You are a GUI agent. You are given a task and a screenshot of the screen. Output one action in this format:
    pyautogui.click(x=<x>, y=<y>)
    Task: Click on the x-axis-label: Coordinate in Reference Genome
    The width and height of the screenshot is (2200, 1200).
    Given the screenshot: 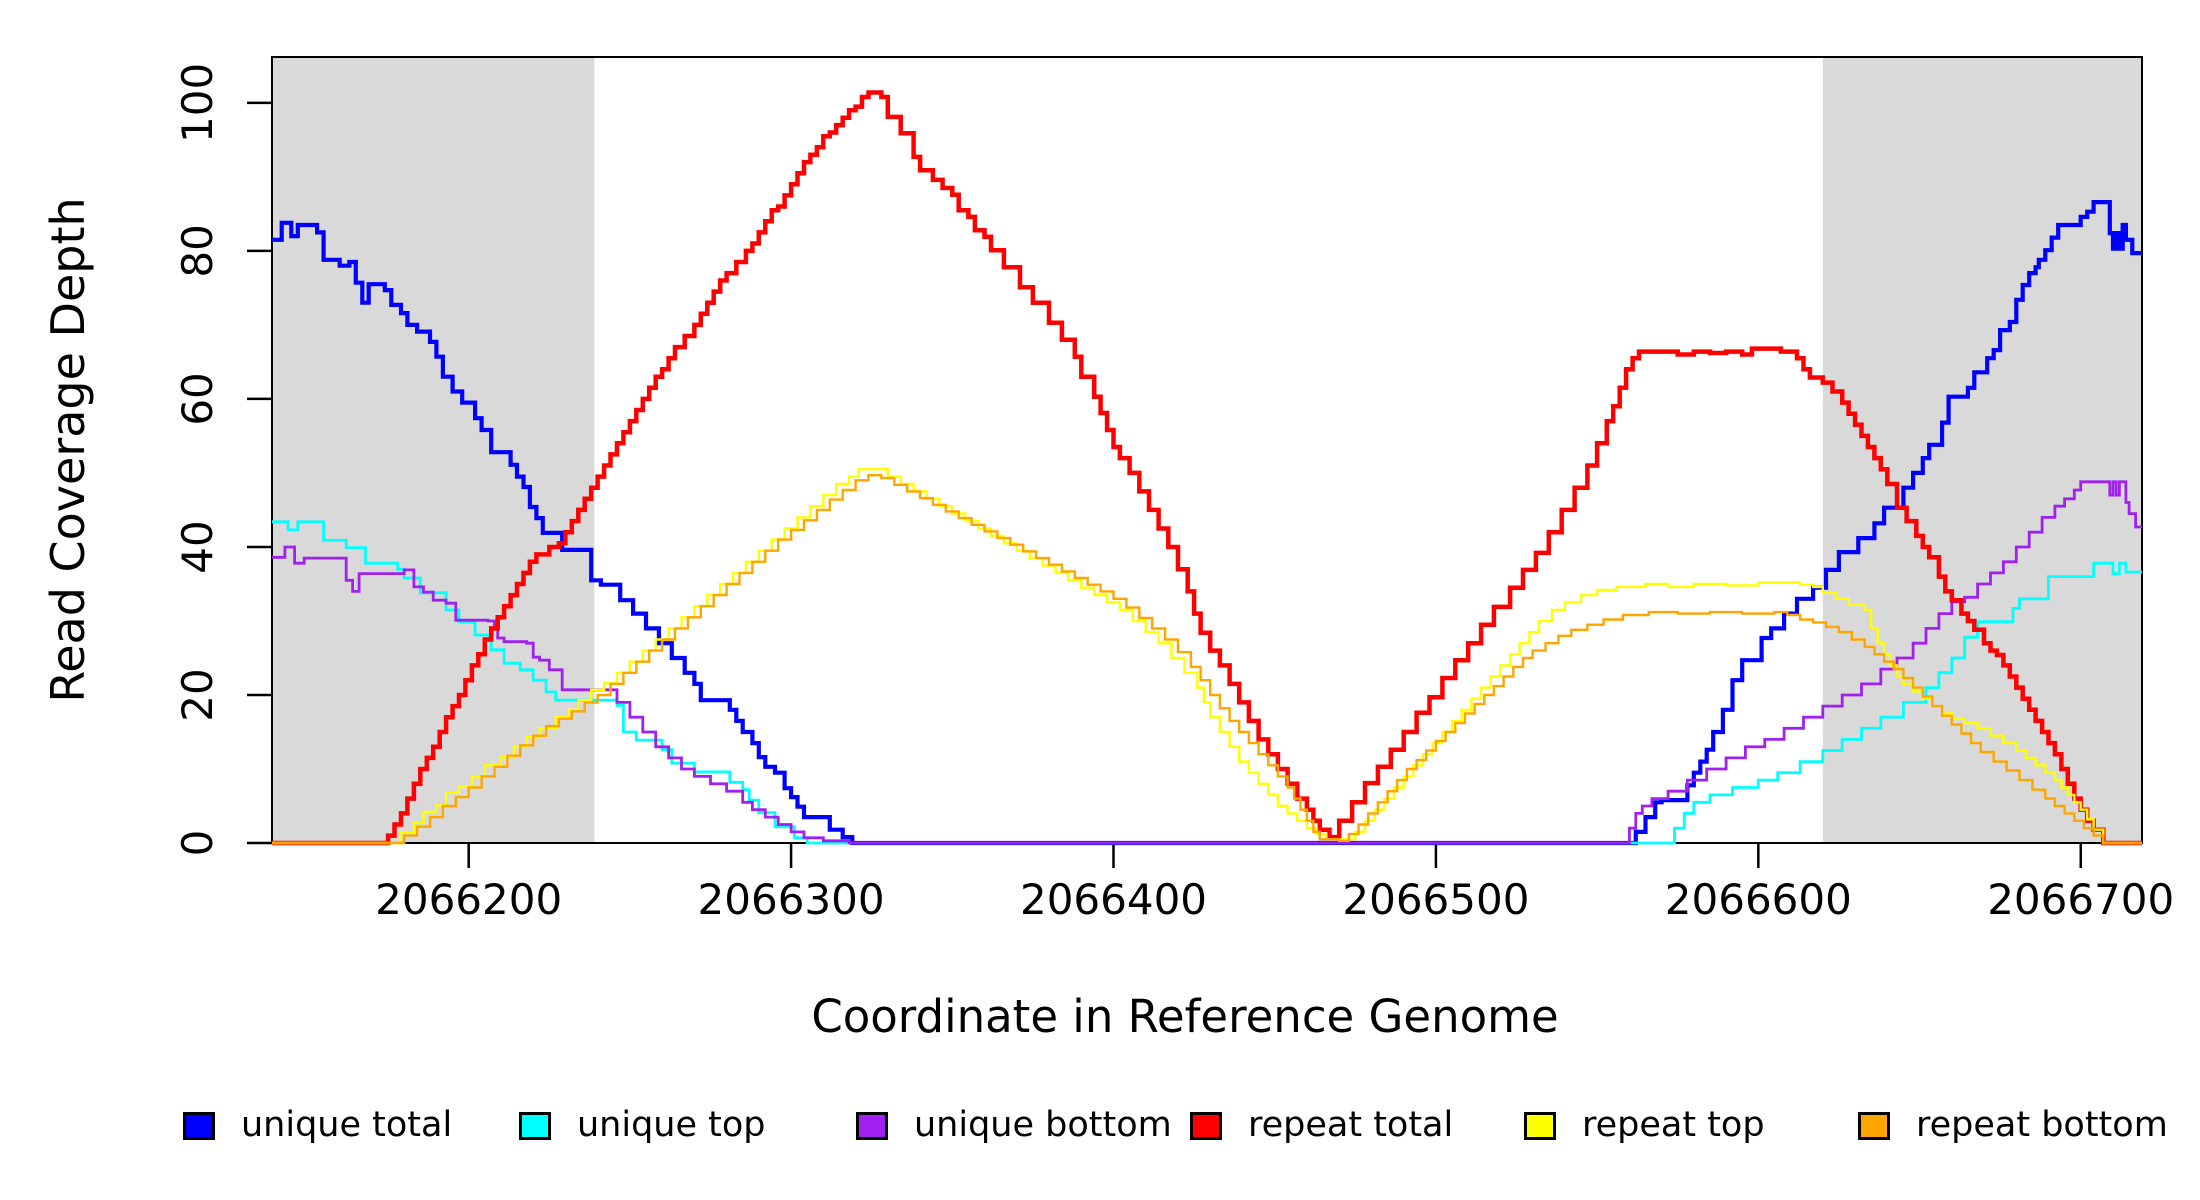 What is the action you would take?
    pyautogui.click(x=1185, y=1016)
    